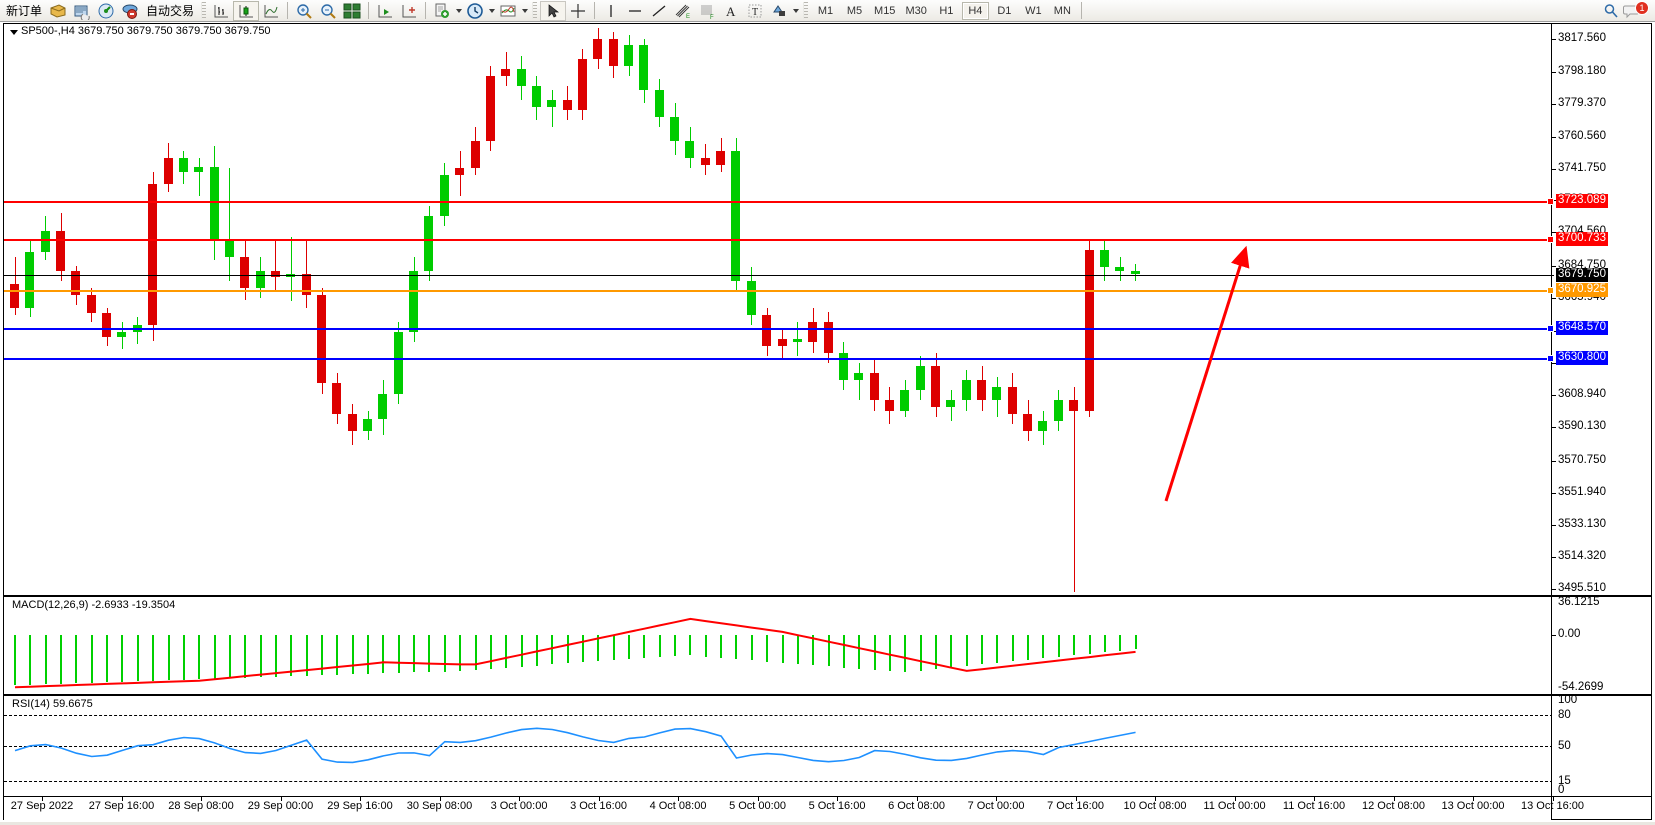 The image size is (1655, 825). I want to click on wallet-icon, so click(58, 11).